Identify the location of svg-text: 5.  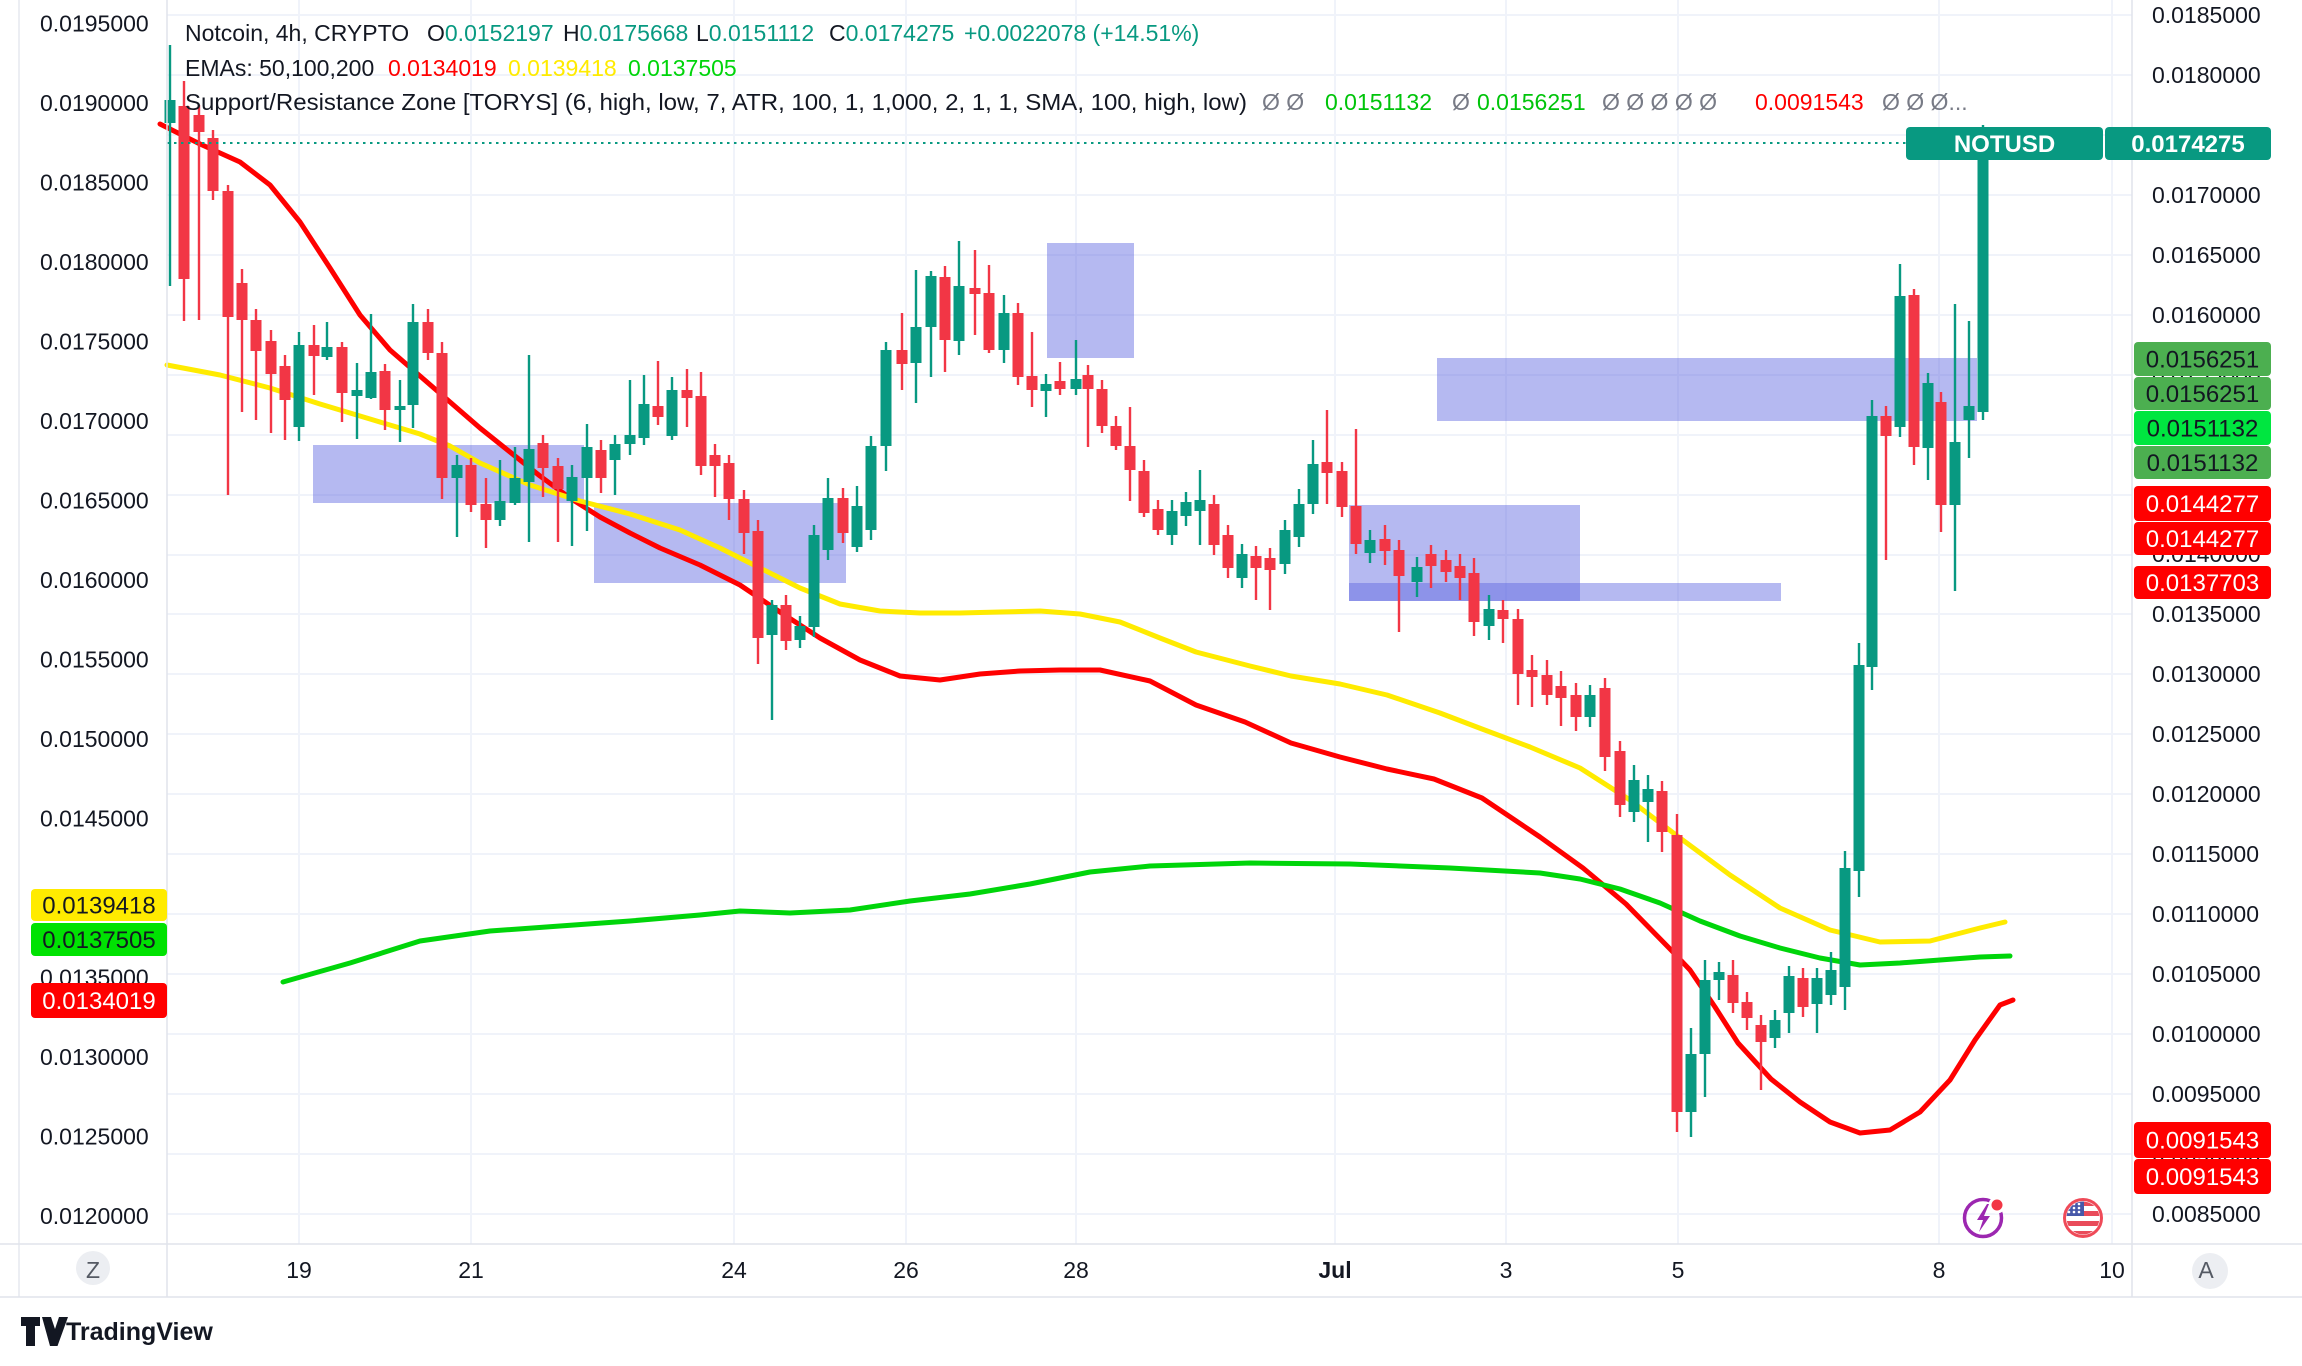
(1678, 1270).